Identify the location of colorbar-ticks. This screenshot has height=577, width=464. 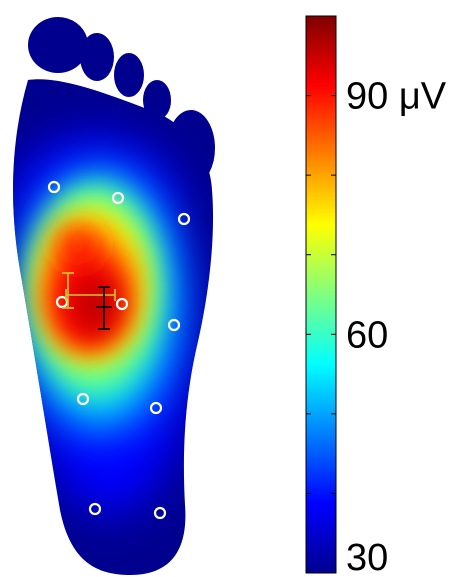
(321, 294).